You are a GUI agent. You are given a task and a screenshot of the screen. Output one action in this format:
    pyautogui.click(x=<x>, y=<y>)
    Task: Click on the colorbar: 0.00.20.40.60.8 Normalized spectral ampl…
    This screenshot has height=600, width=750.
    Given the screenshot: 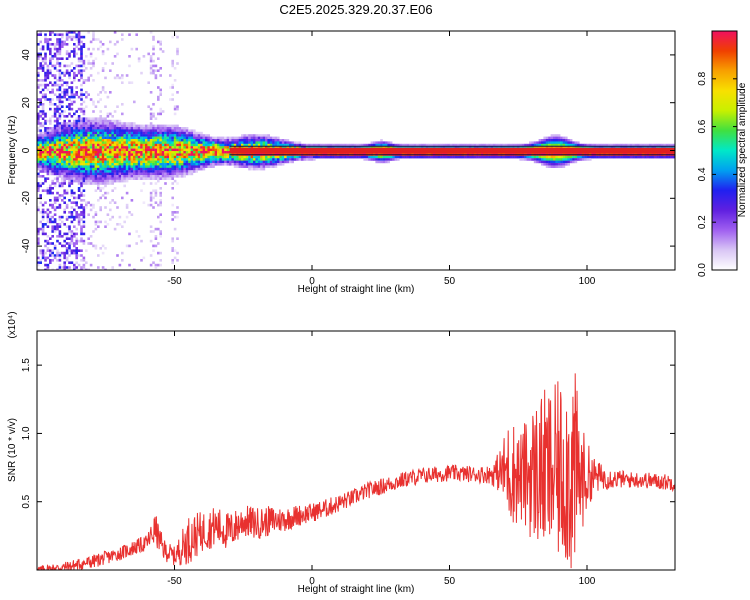 What is the action you would take?
    pyautogui.click(x=722, y=153)
    